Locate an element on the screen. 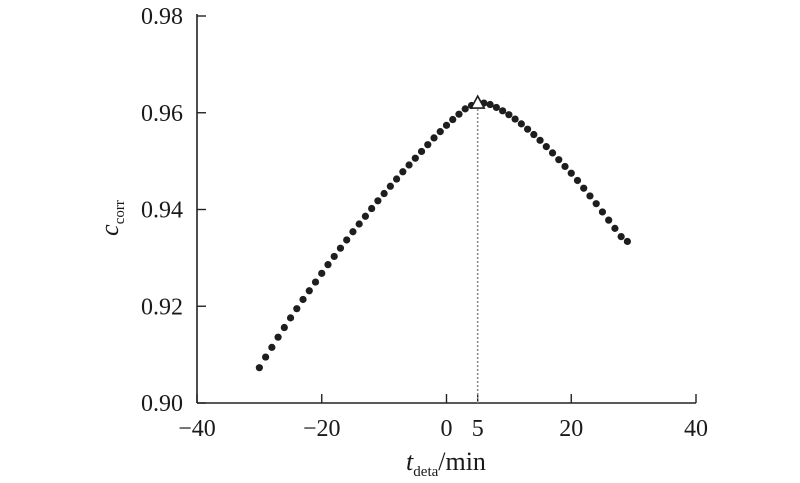  y-tick-label: 0.94 is located at coordinates (162, 211).